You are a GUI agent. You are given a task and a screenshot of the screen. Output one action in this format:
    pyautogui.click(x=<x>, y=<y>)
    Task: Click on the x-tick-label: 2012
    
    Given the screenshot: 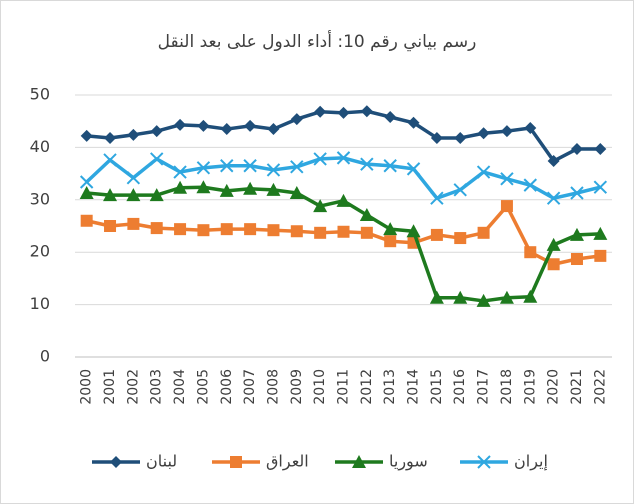 What is the action you would take?
    pyautogui.click(x=367, y=387)
    